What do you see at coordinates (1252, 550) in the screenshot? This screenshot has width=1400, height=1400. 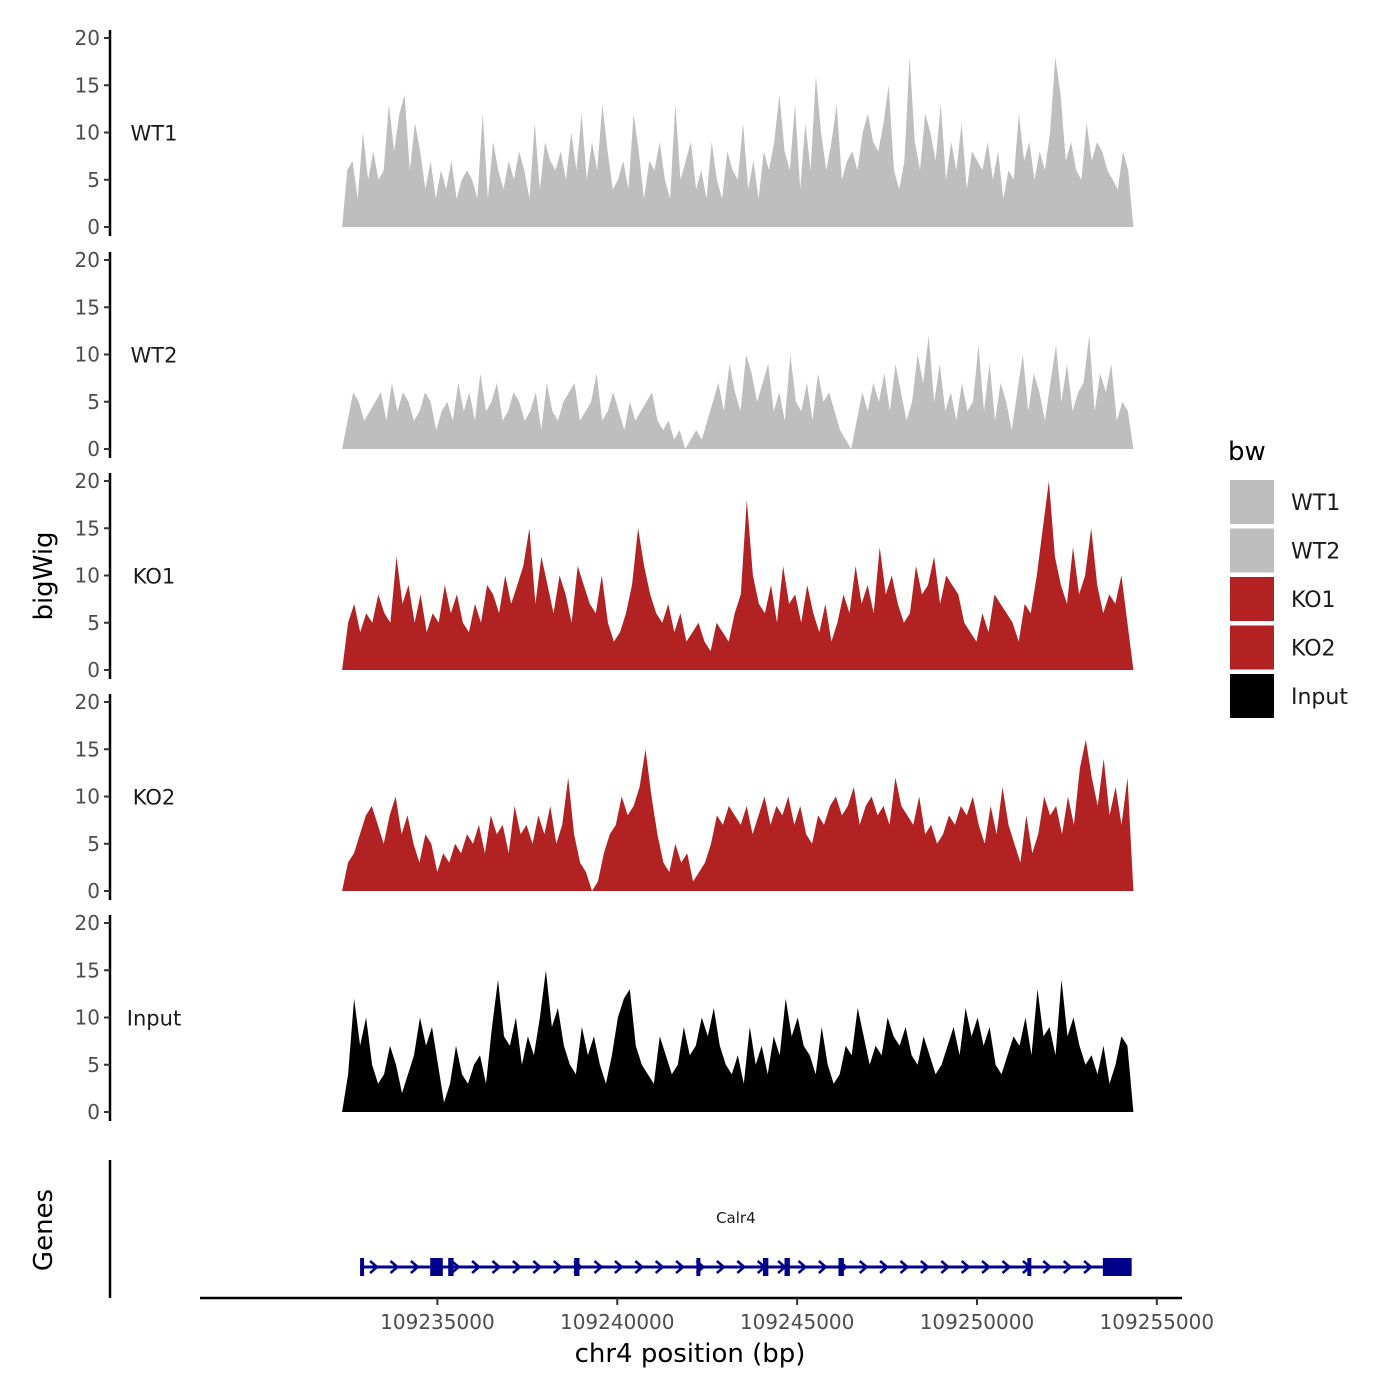 I see `legend-key-wt2` at bounding box center [1252, 550].